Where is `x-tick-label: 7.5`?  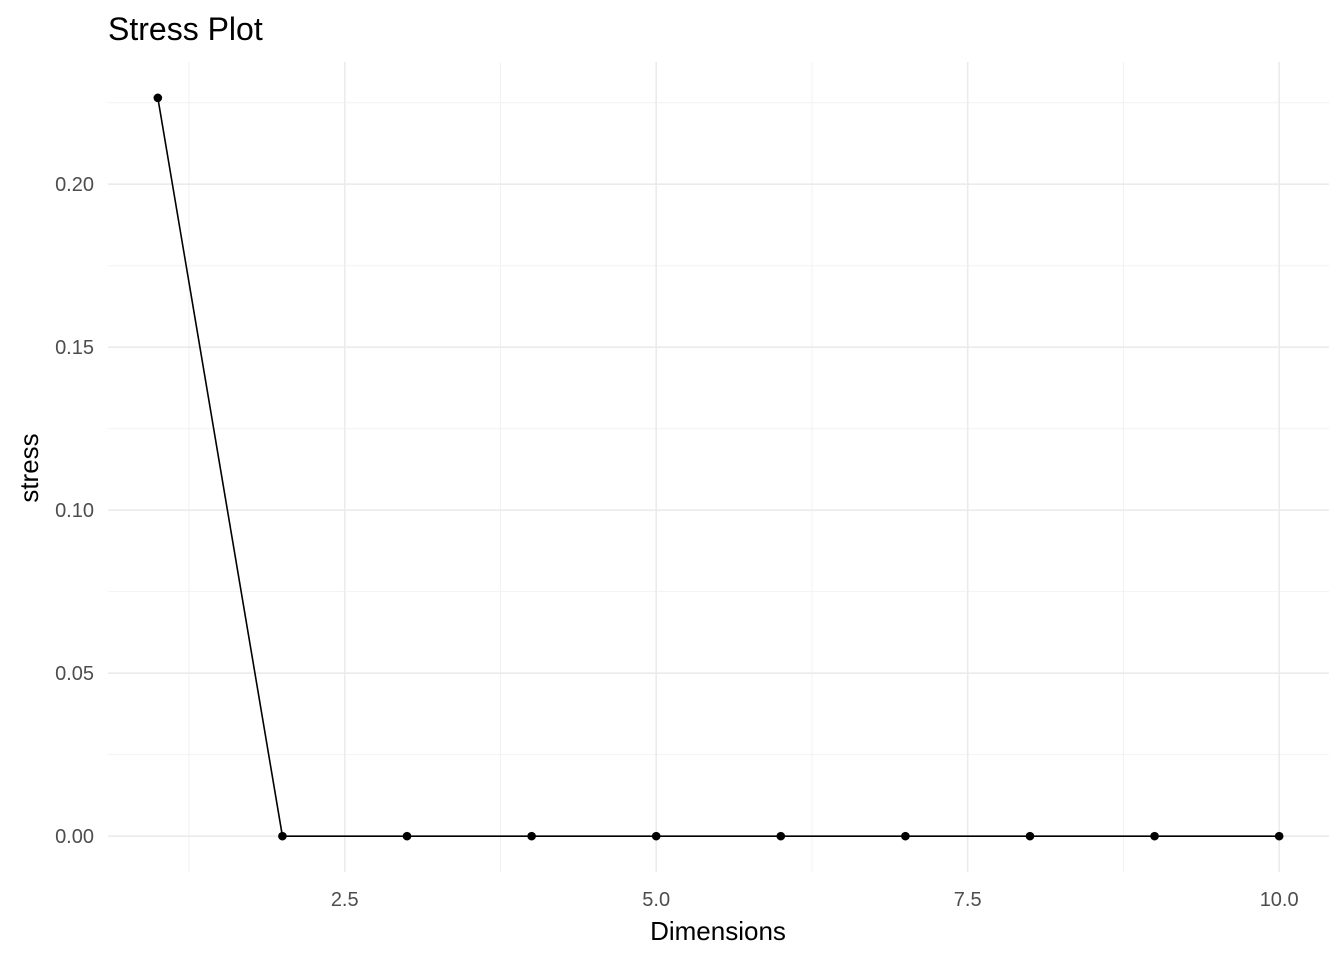
x-tick-label: 7.5 is located at coordinates (968, 900).